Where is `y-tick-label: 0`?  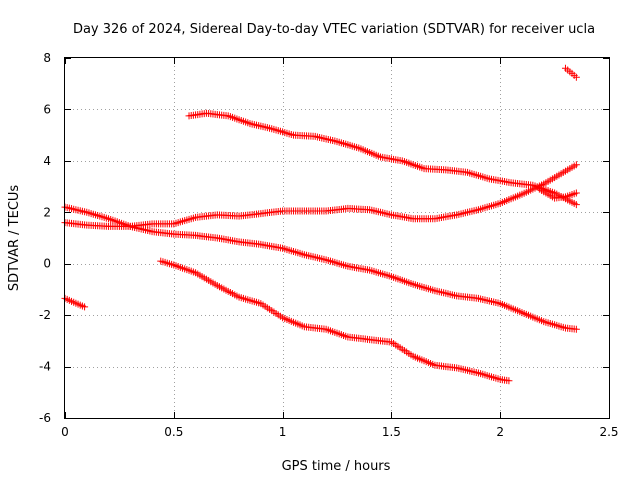 y-tick-label: 0 is located at coordinates (47, 264).